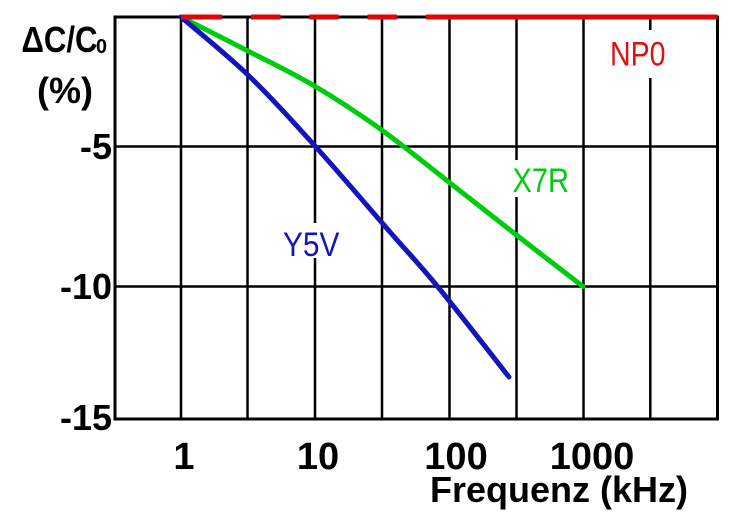 This screenshot has height=512, width=745. Describe the element at coordinates (311, 245) in the screenshot. I see `svg-text: Y5V` at that location.